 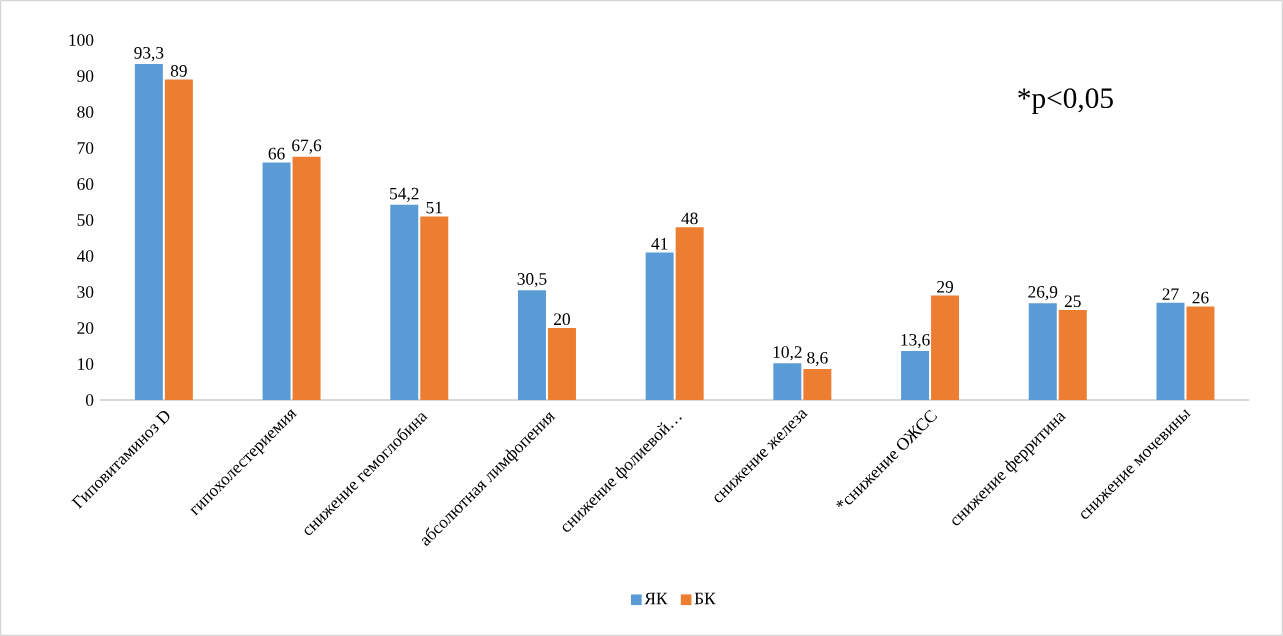 I want to click on data-label: 25, so click(x=1072, y=301).